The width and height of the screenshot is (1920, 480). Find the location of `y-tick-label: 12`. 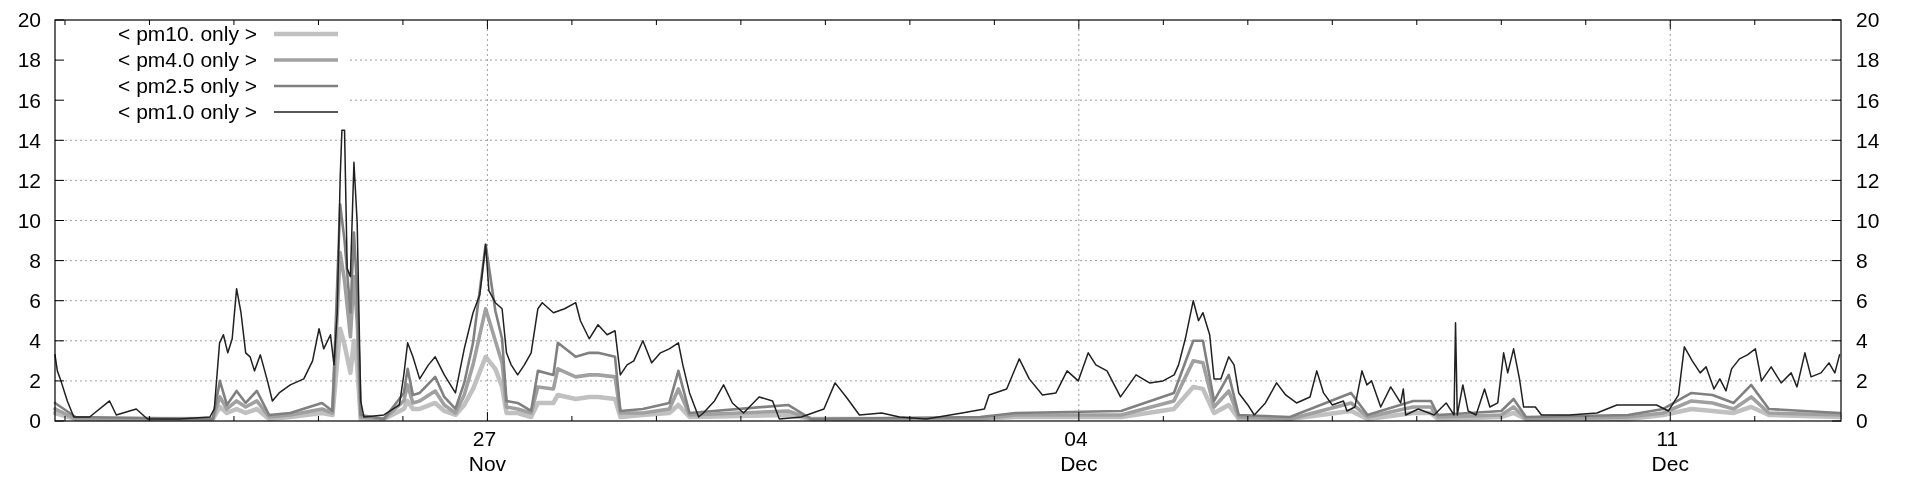

y-tick-label: 12 is located at coordinates (29, 180).